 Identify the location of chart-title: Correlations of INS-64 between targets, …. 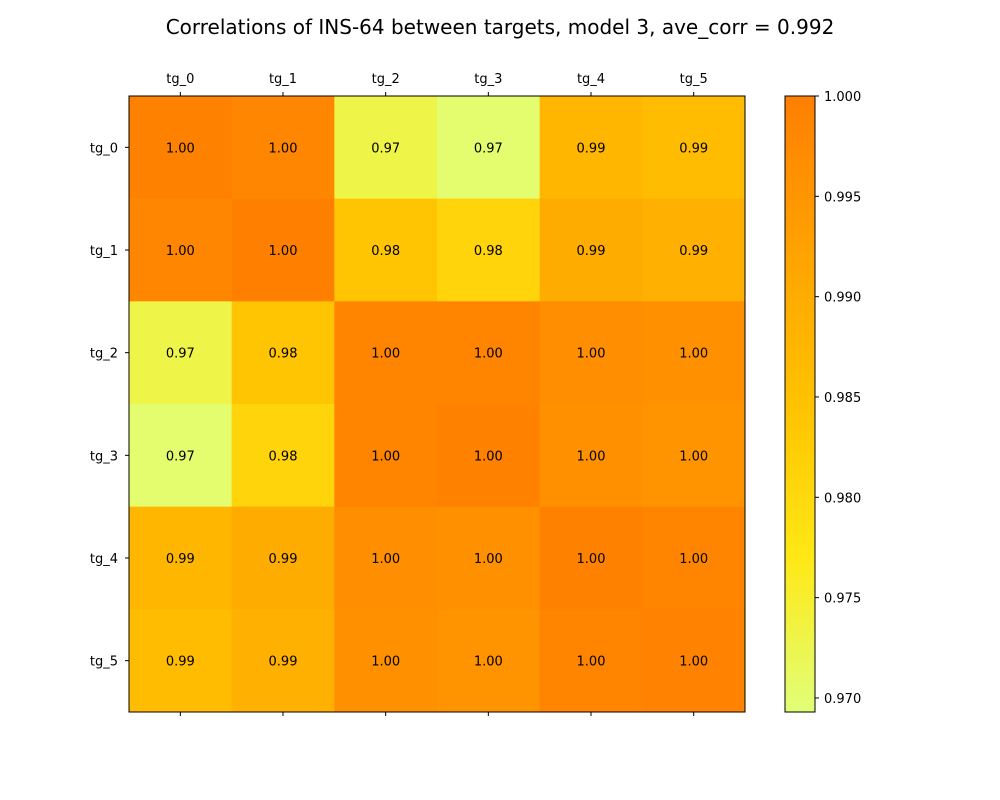
(500, 27).